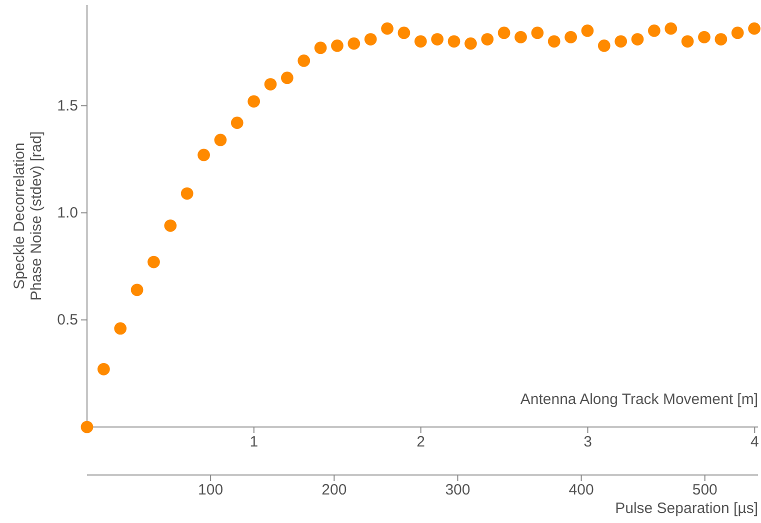 This screenshot has height=523, width=761. I want to click on y-tick-label: 0.5, so click(67, 320).